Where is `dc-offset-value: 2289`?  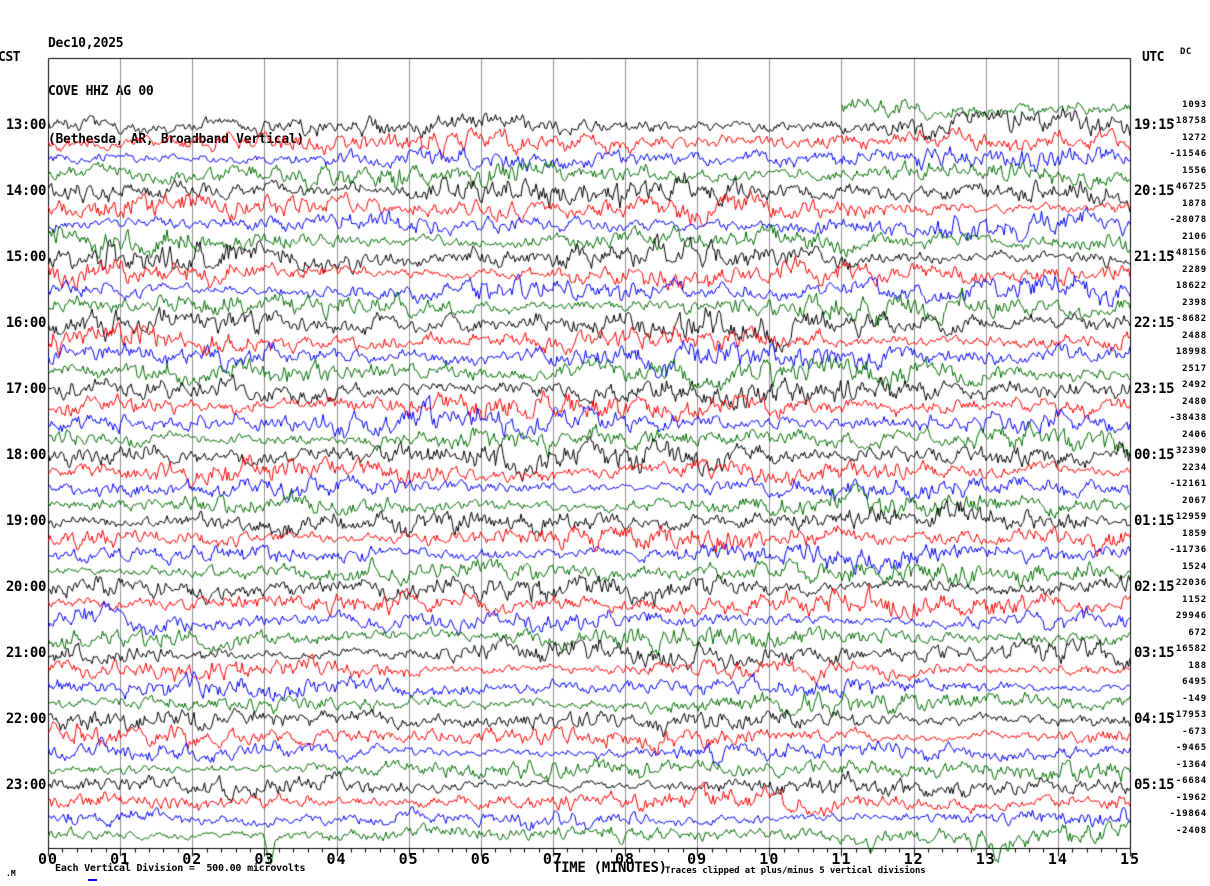
dc-offset-value: 2289 is located at coordinates (1194, 269).